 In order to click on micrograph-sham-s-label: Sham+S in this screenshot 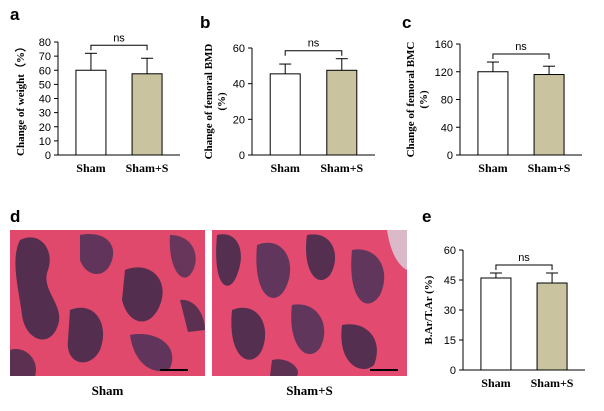, I will do `click(309, 390)`.